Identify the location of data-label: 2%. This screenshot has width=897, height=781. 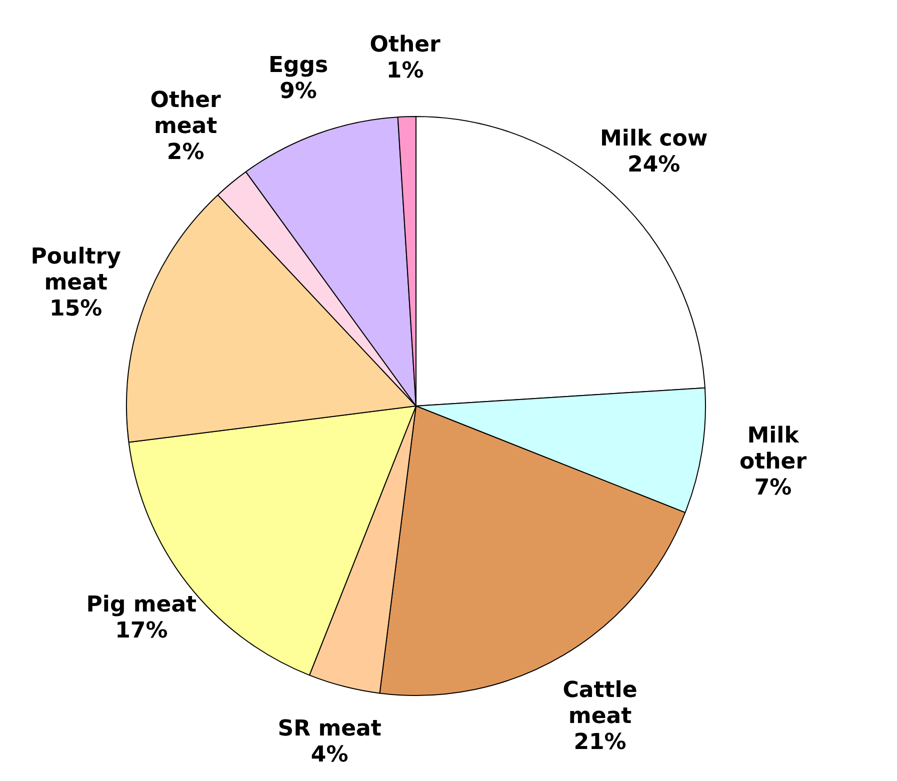
(185, 153).